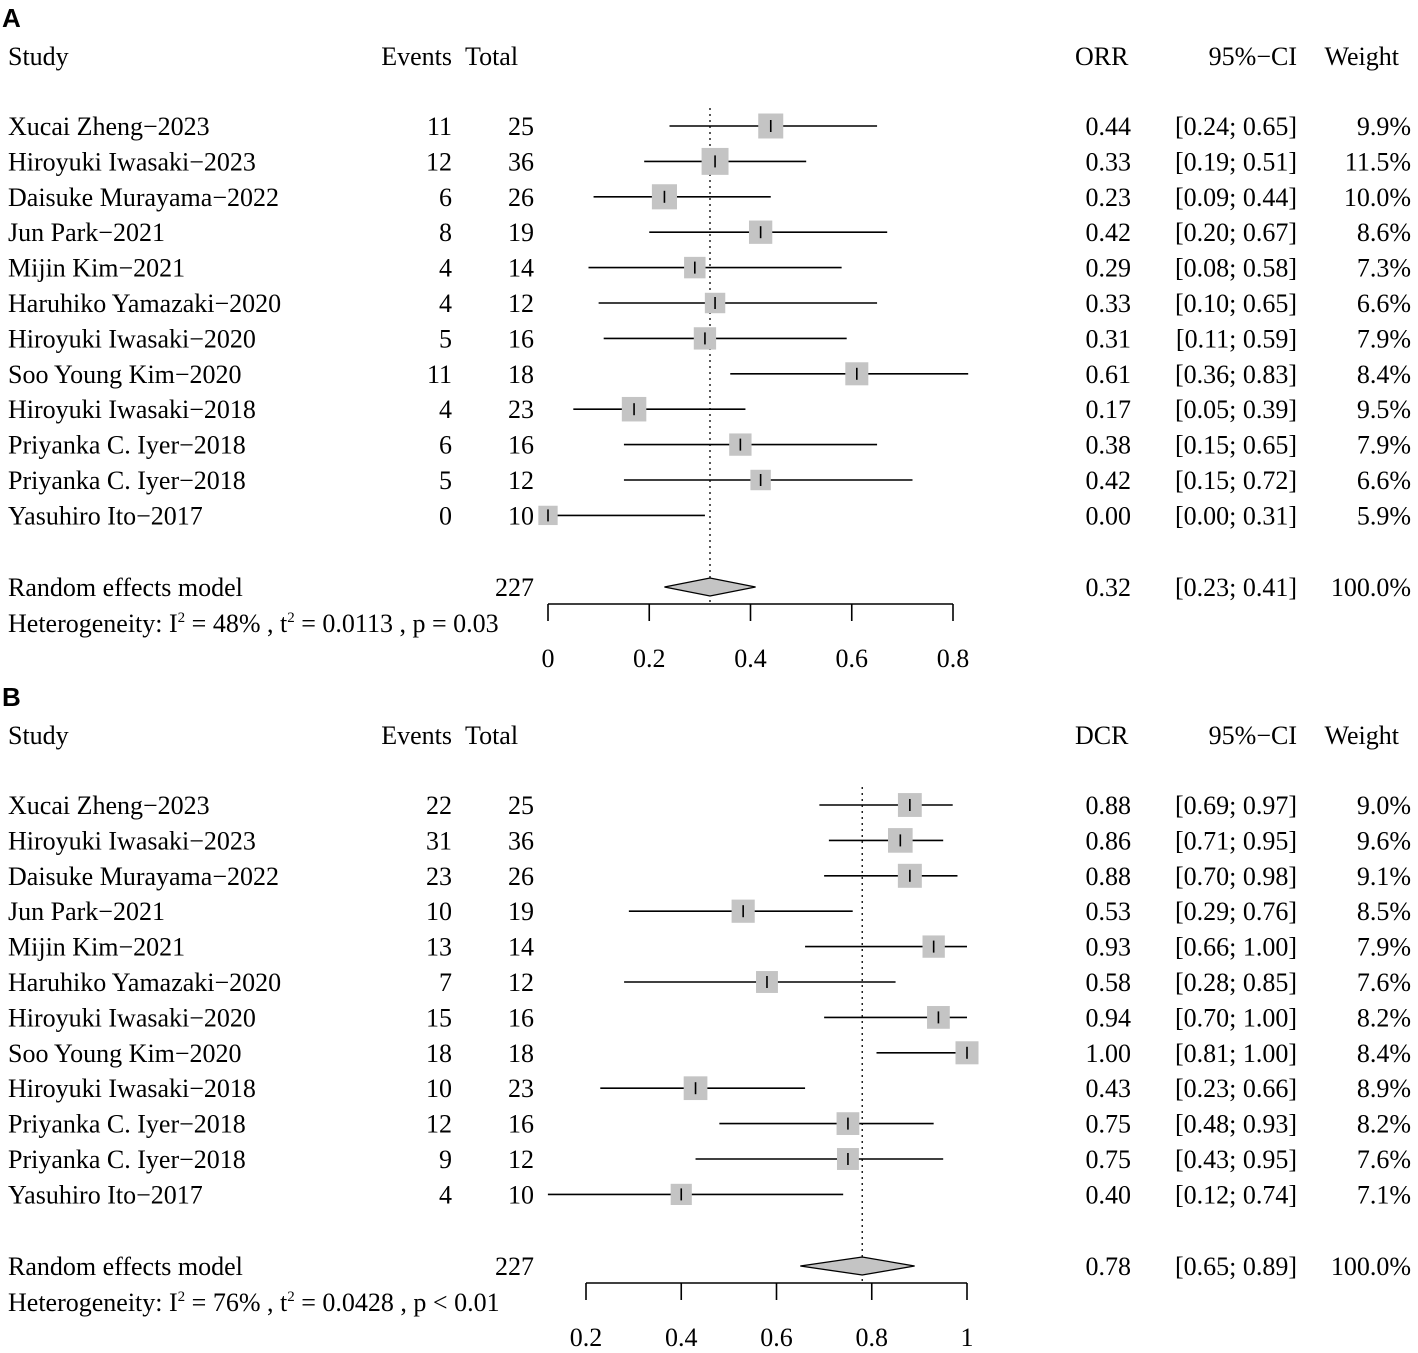 This screenshot has width=1418, height=1353. I want to click on study-events: 8, so click(445, 232).